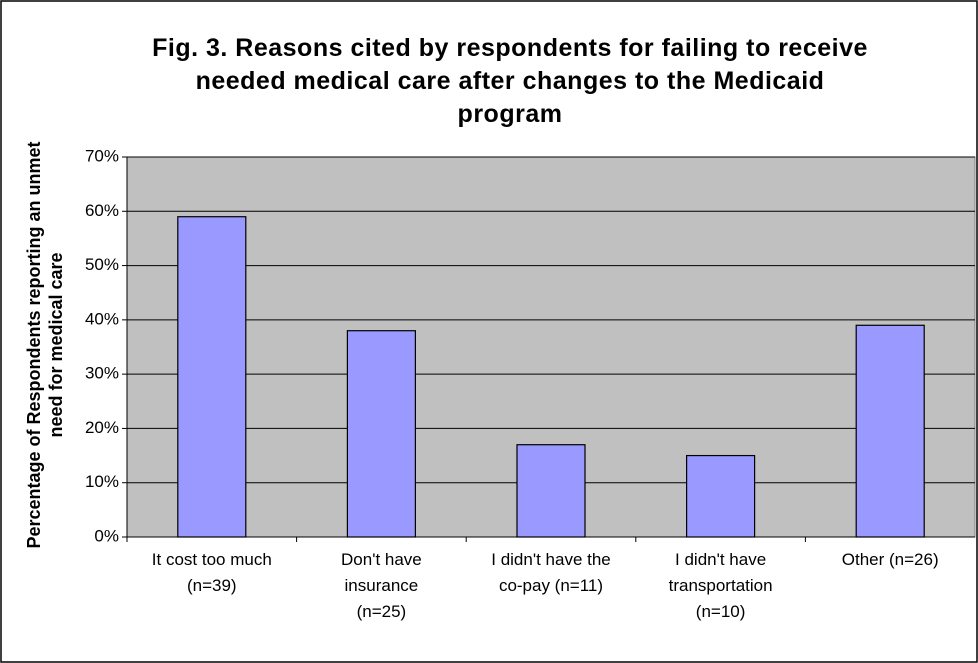 The height and width of the screenshot is (663, 978). Describe the element at coordinates (102, 155) in the screenshot. I see `y-tick-label: 70%` at that location.